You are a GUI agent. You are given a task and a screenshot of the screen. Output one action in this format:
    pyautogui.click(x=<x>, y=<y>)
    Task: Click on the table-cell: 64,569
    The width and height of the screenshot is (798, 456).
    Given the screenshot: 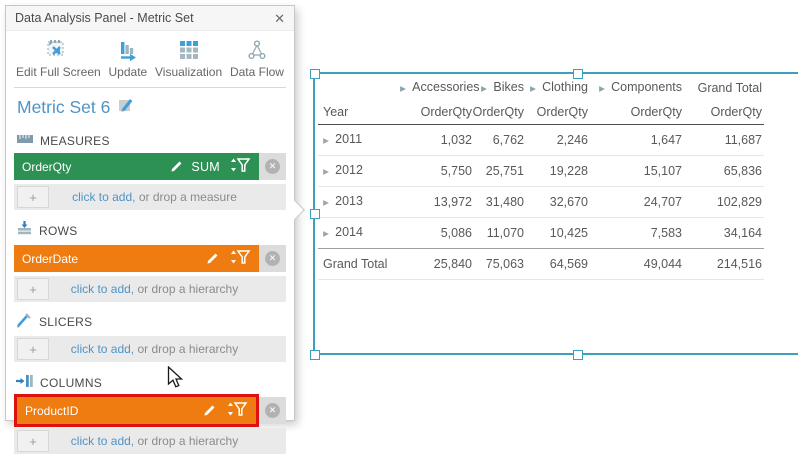 What is the action you would take?
    pyautogui.click(x=568, y=264)
    